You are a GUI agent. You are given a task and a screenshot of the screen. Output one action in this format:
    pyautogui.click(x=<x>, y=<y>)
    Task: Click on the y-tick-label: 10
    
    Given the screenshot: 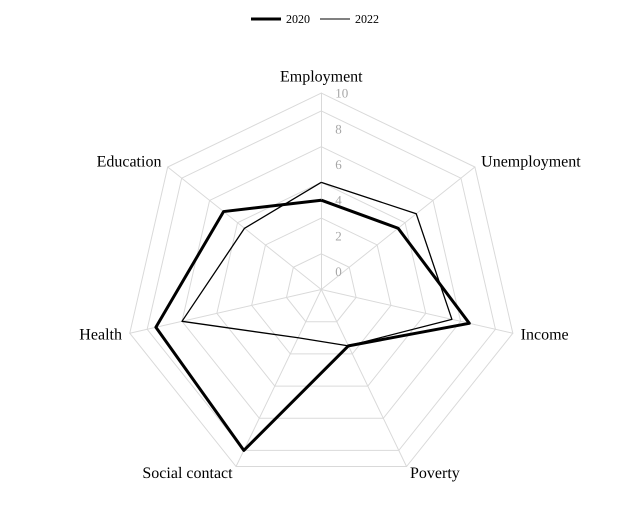 What is the action you would take?
    pyautogui.click(x=341, y=93)
    